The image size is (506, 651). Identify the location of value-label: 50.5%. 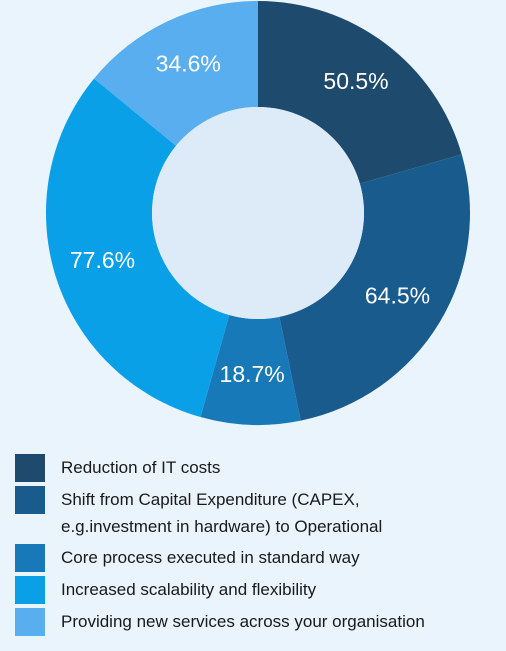
(355, 81).